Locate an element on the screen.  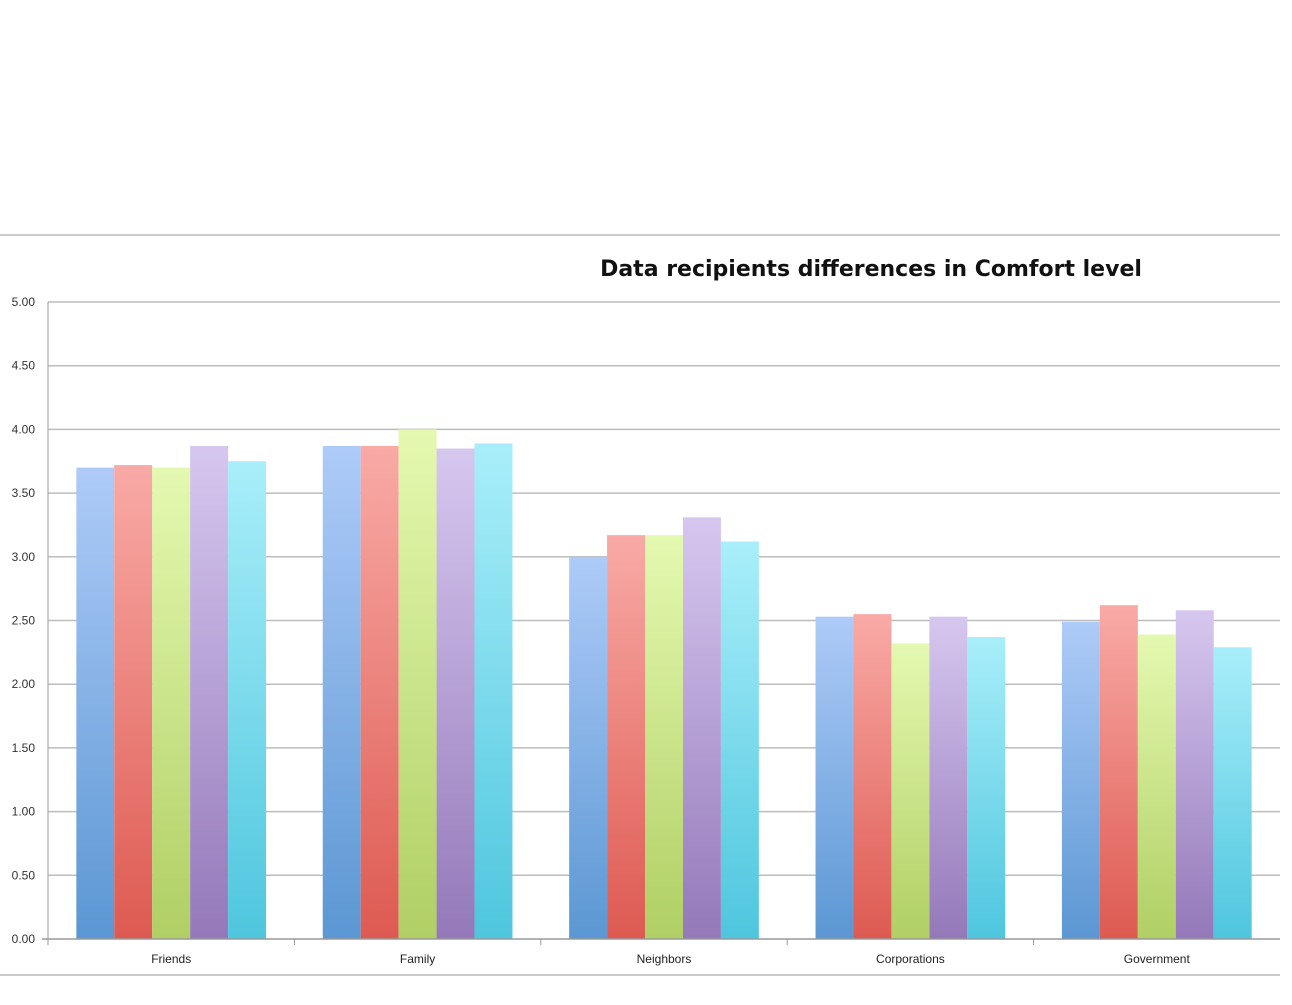
y-tick-label: 2.00 is located at coordinates (24, 684).